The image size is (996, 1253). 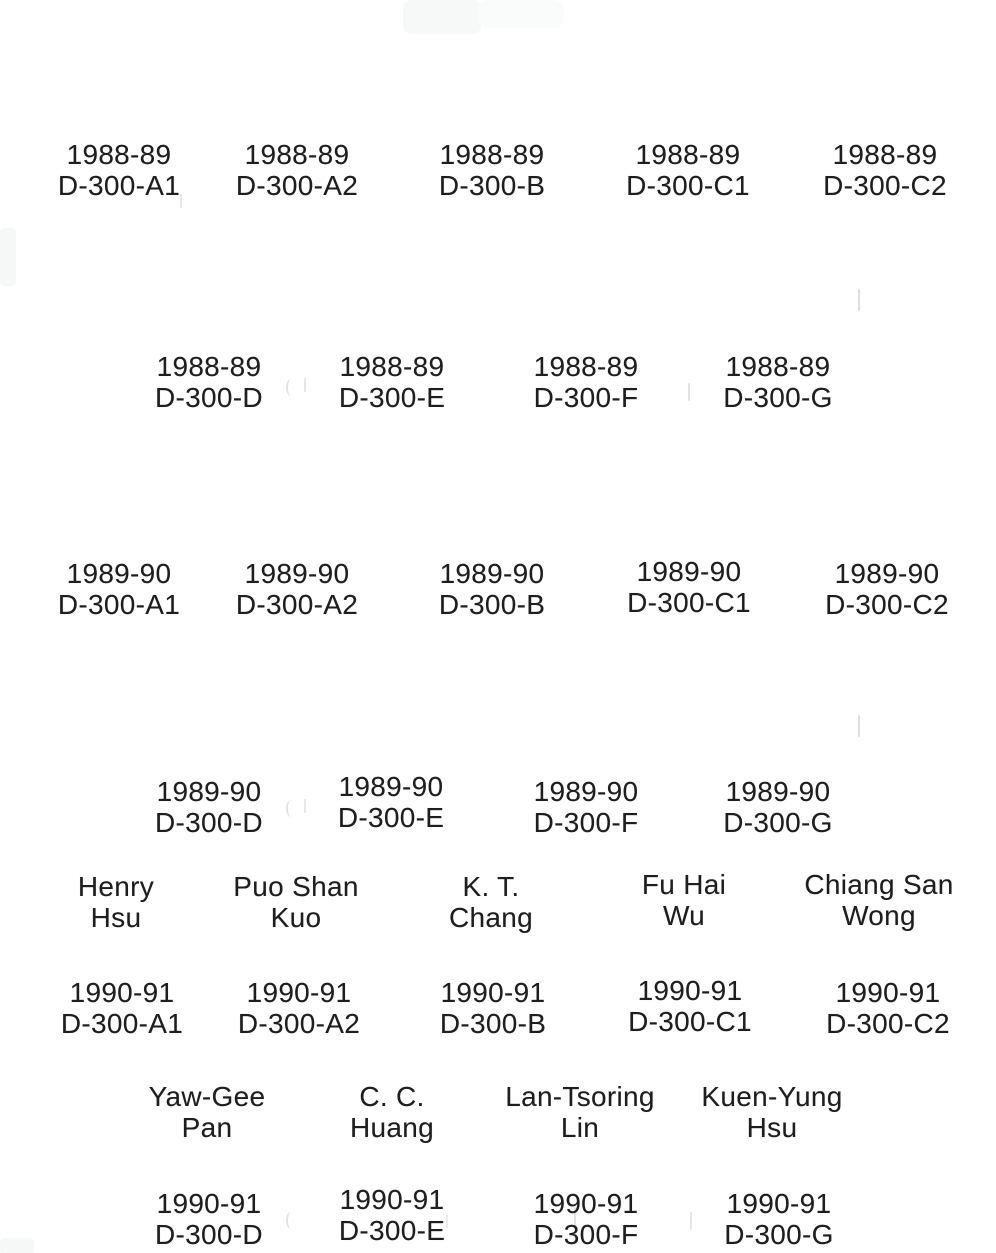 I want to click on name-line-1: Chiang San, so click(x=879, y=884).